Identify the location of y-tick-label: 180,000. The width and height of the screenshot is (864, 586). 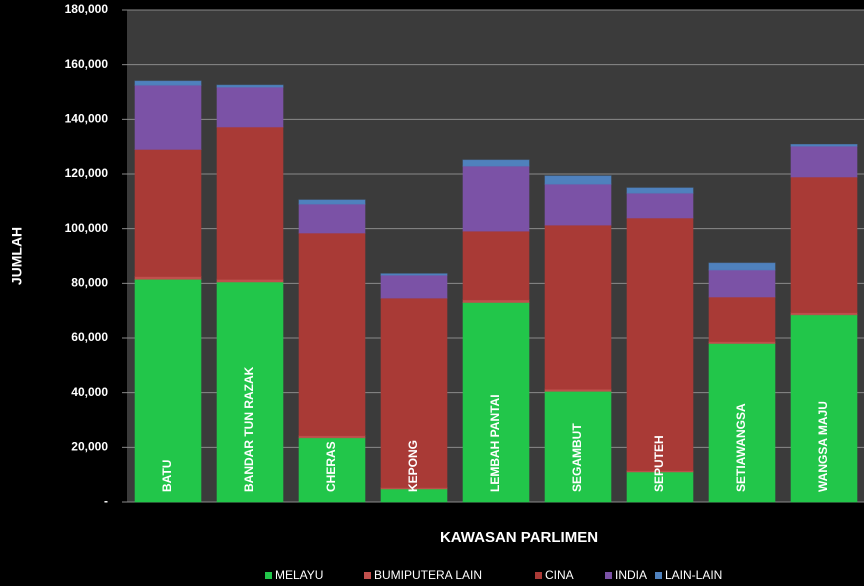
(87, 9).